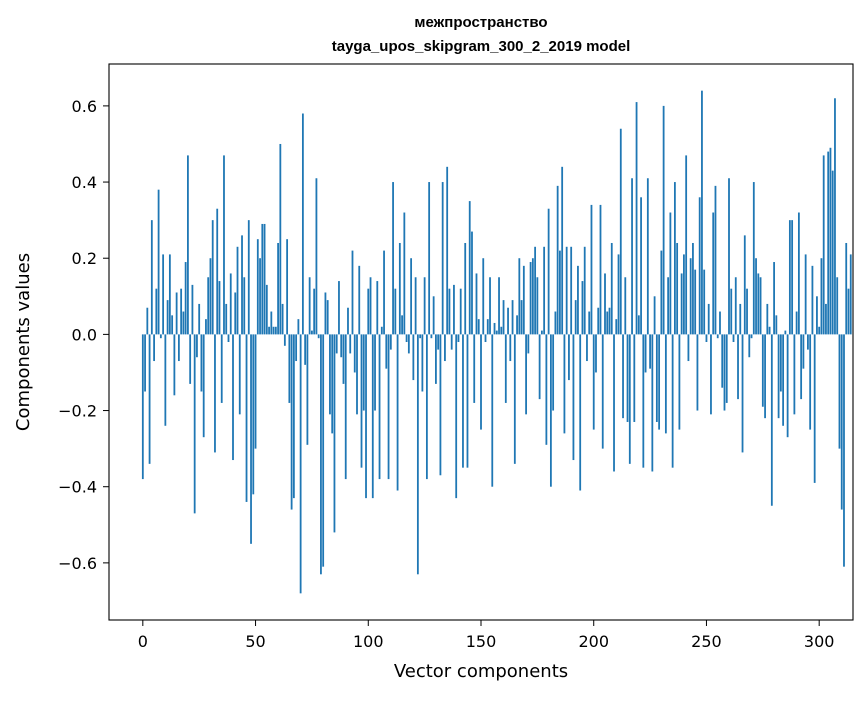  What do you see at coordinates (77, 563) in the screenshot?
I see `y-tick-label: −0.6` at bounding box center [77, 563].